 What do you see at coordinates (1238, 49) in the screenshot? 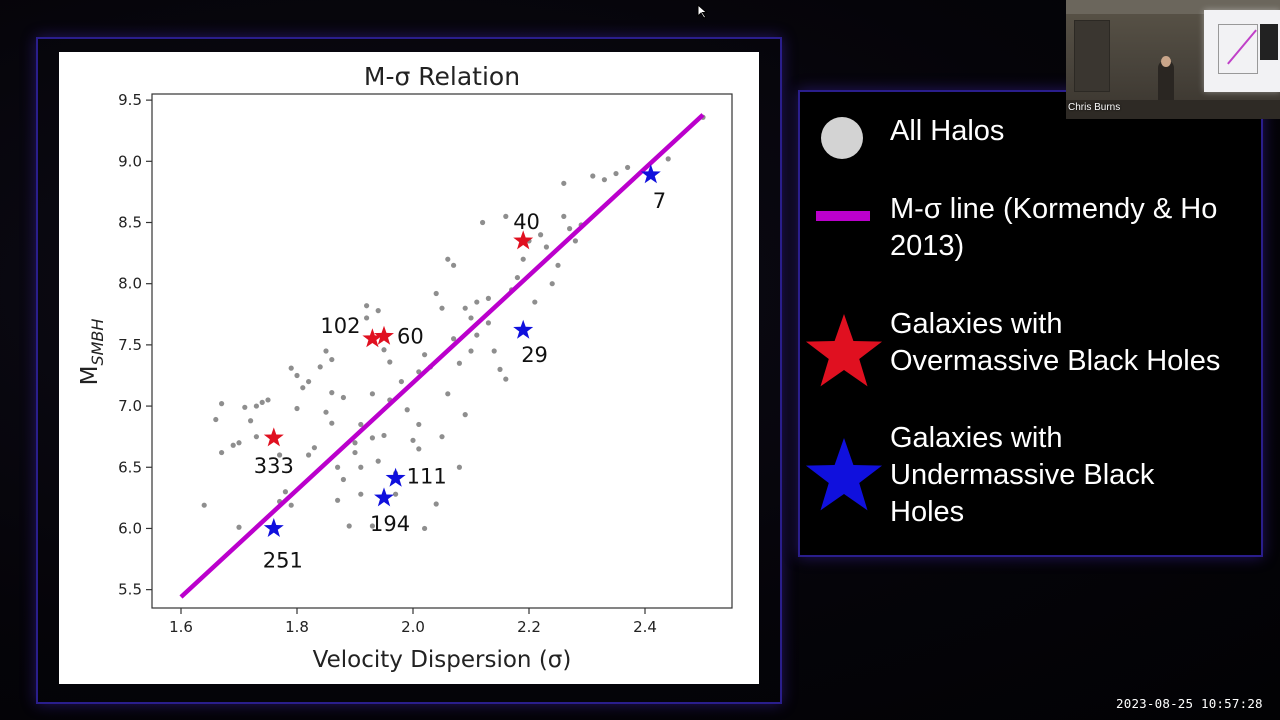
I see `webcam-screen-plot` at bounding box center [1238, 49].